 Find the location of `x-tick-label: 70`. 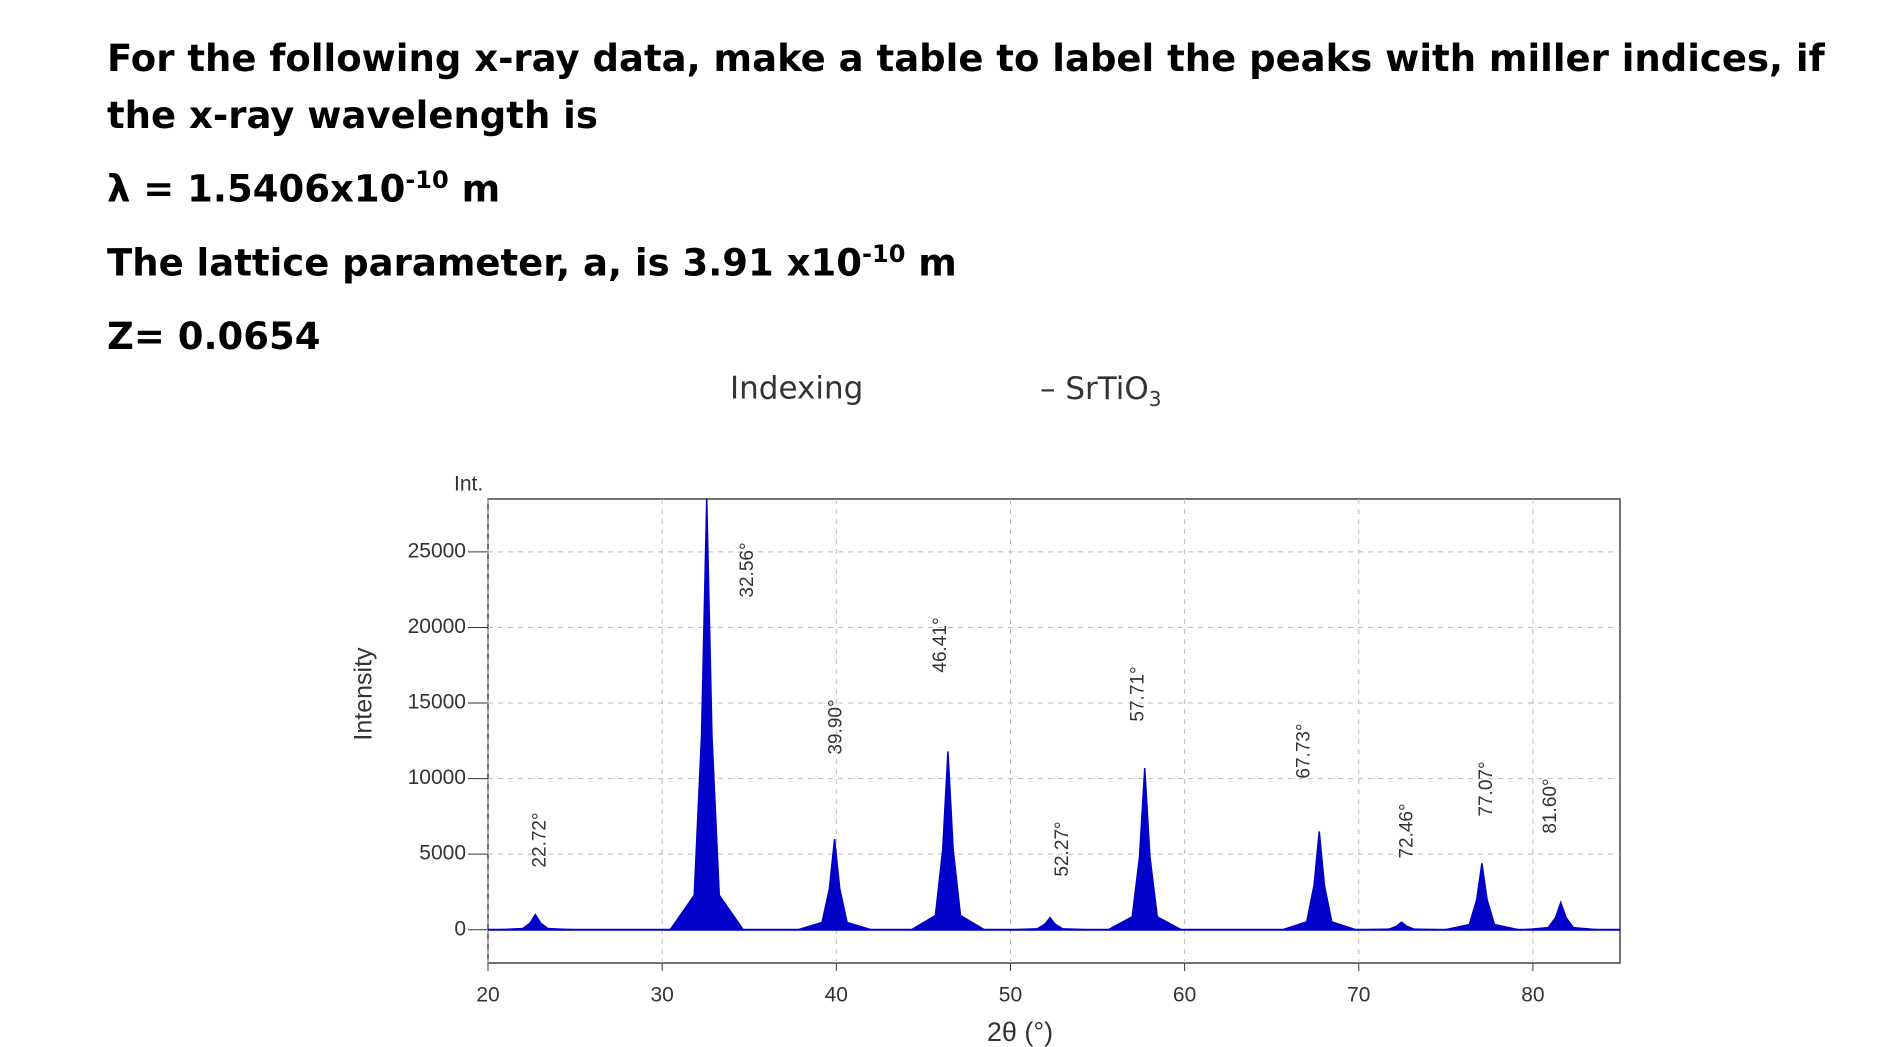

x-tick-label: 70 is located at coordinates (1358, 995).